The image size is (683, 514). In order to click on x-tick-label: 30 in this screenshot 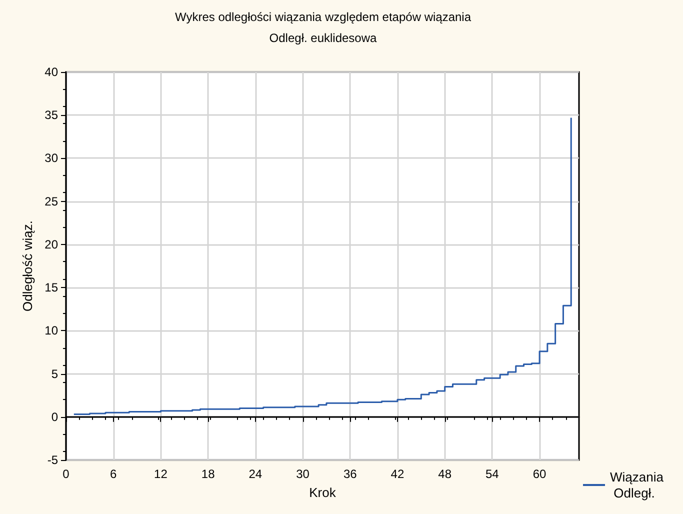, I will do `click(303, 474)`.